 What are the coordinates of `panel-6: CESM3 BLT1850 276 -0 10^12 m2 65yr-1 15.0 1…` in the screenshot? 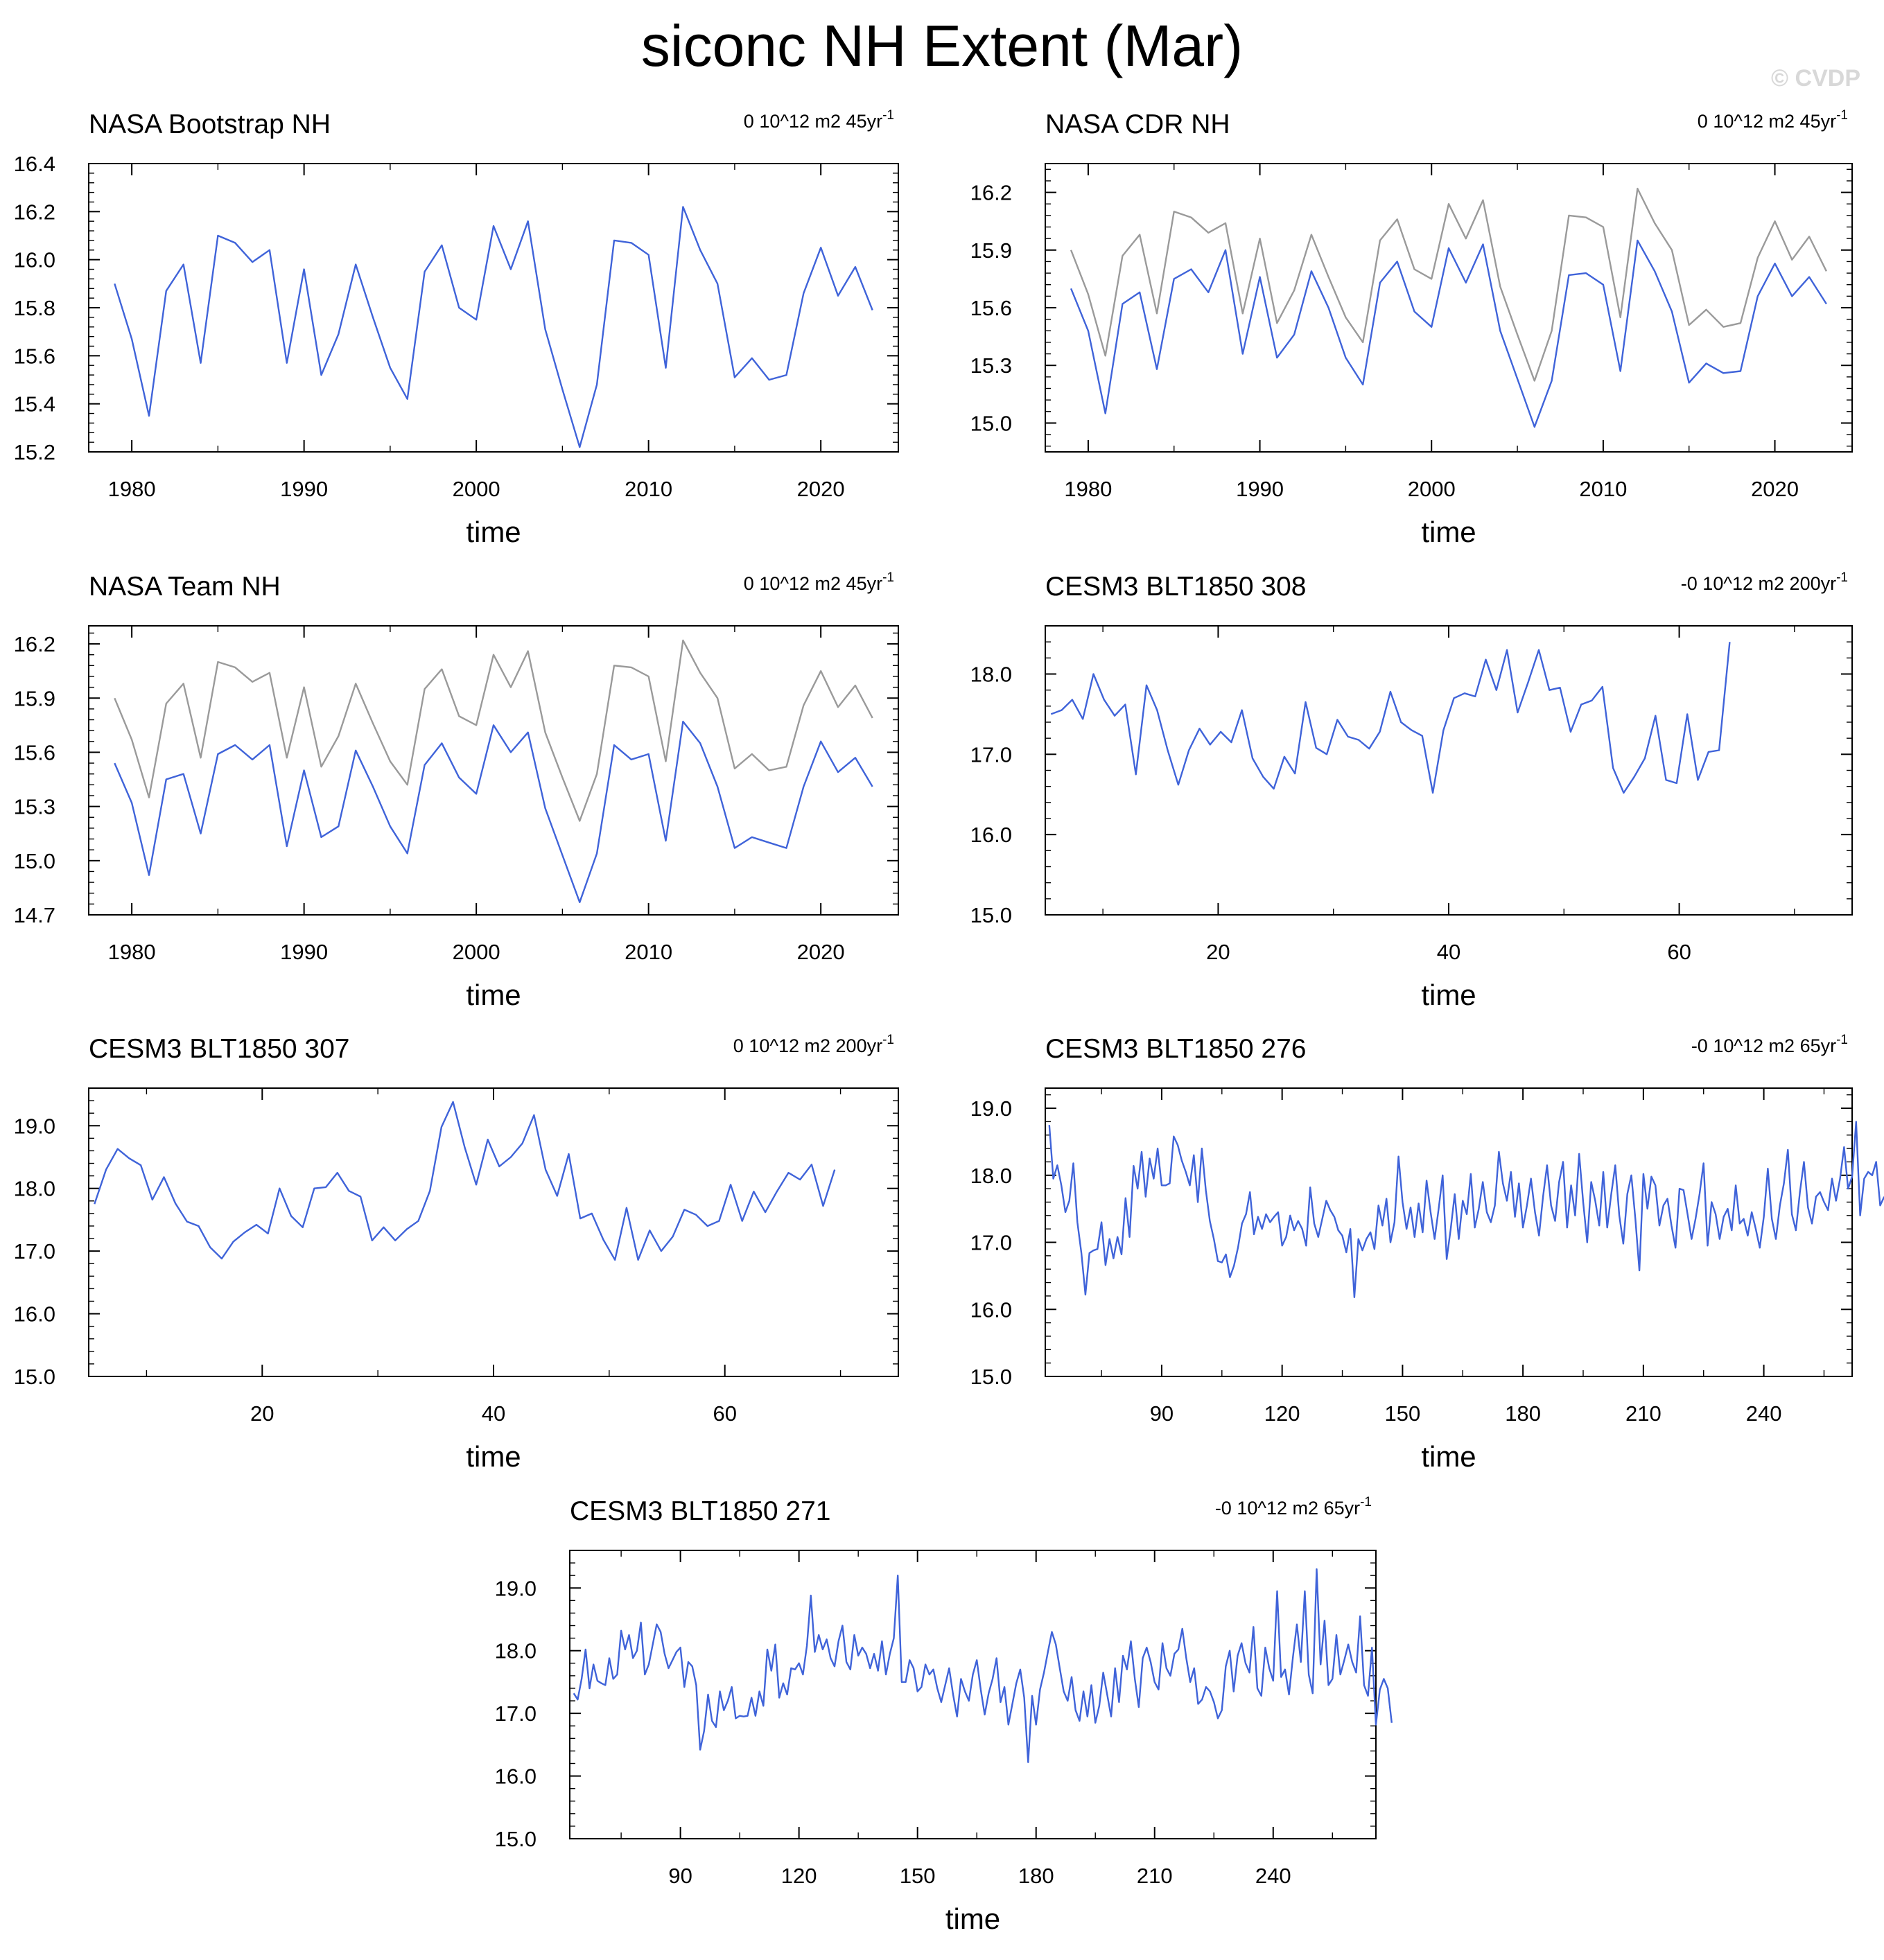 It's located at (1427, 1253).